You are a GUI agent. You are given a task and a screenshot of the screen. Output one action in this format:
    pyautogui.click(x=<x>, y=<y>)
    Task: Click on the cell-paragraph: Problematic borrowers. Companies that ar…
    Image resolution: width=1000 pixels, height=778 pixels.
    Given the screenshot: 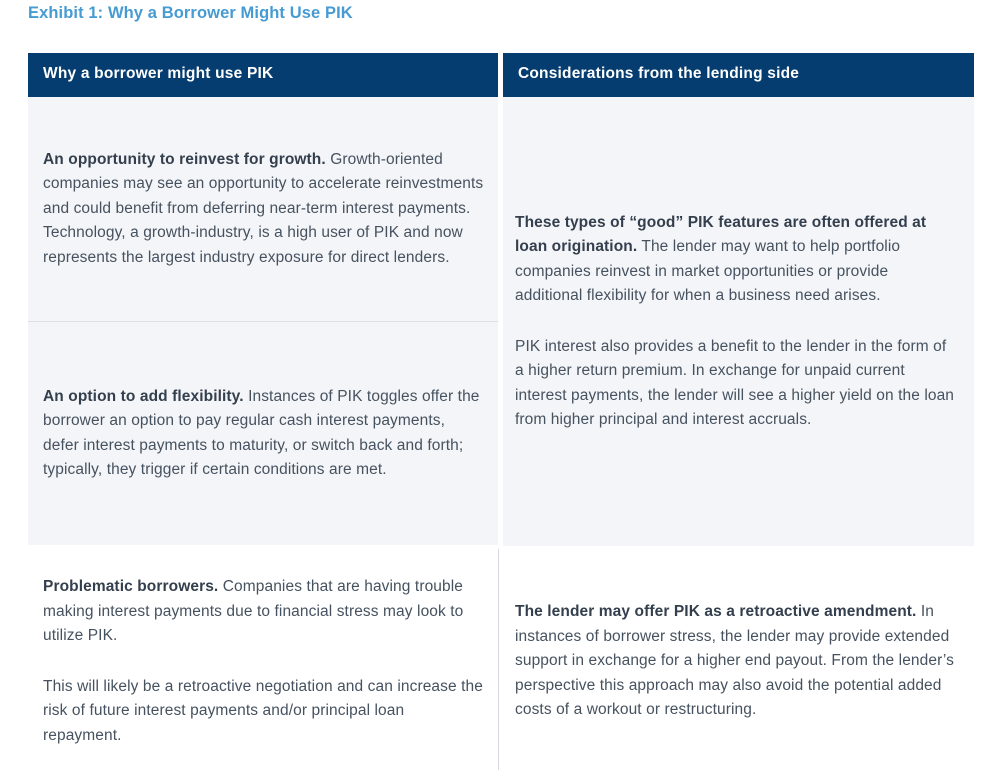 What is the action you would take?
    pyautogui.click(x=263, y=612)
    